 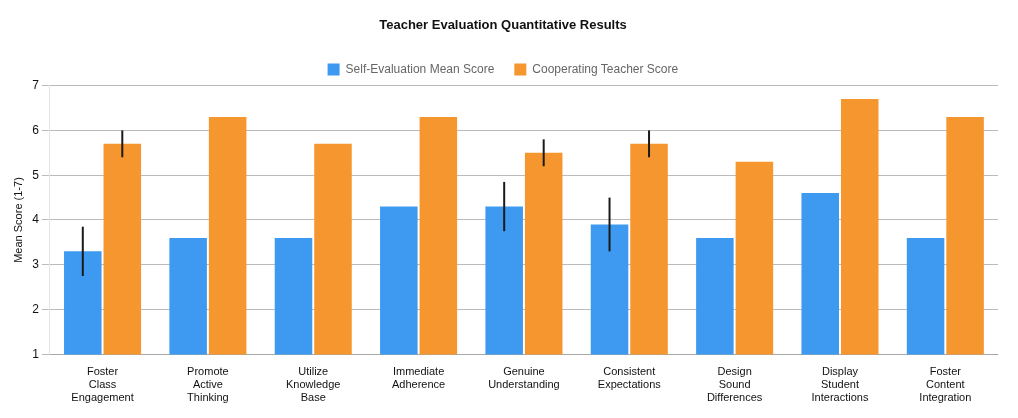 I want to click on x-tick-label: Display Student Interactions, so click(x=840, y=384).